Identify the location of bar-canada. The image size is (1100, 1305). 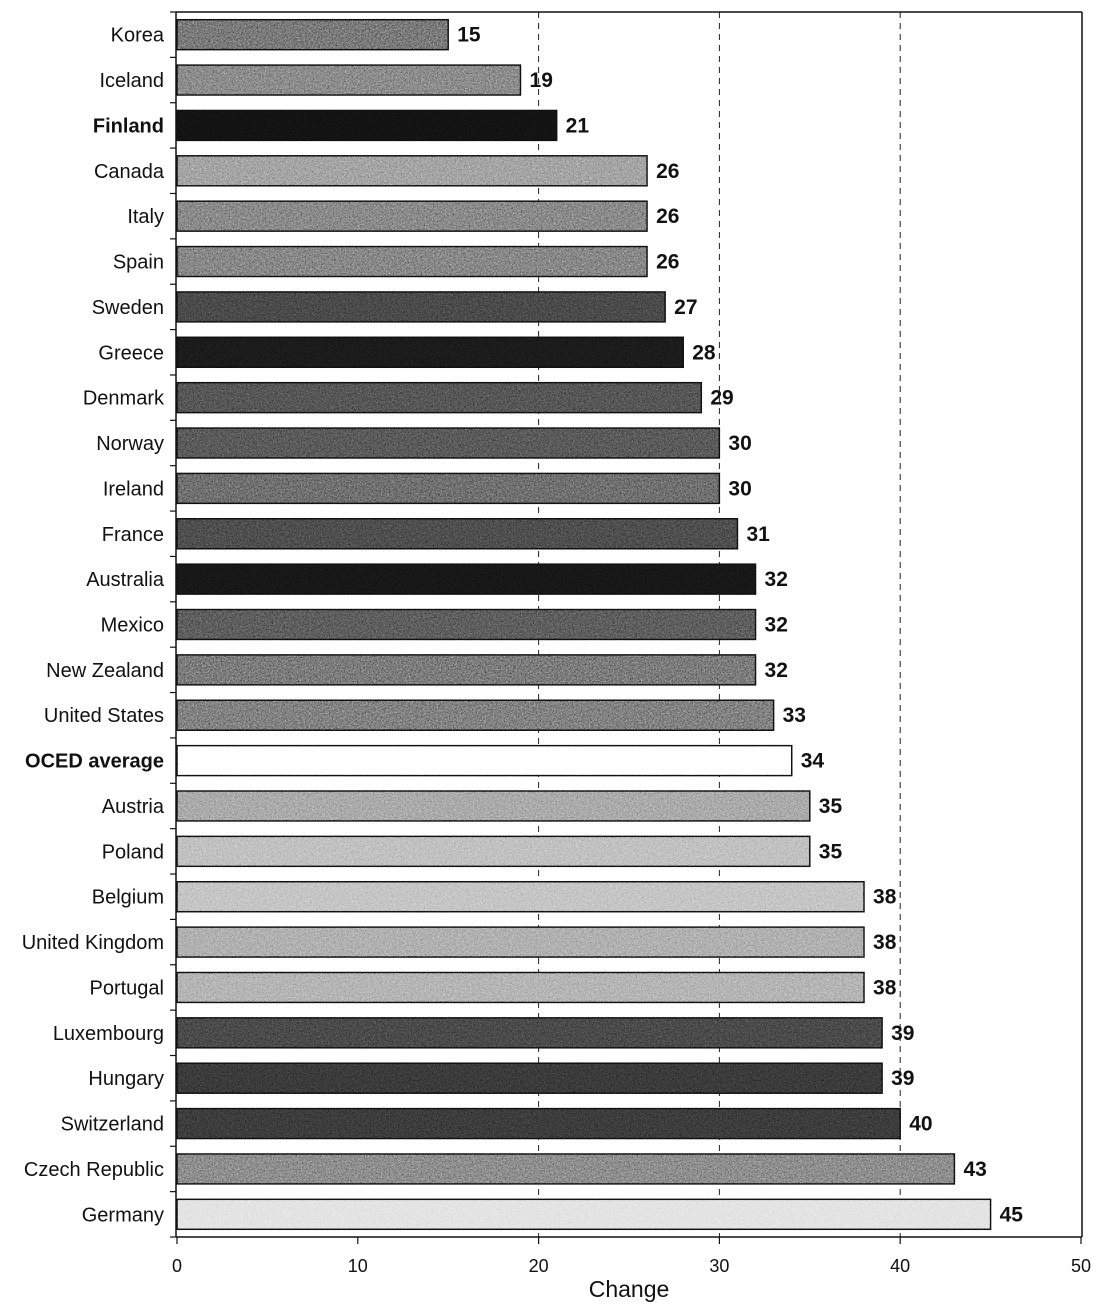
(412, 171).